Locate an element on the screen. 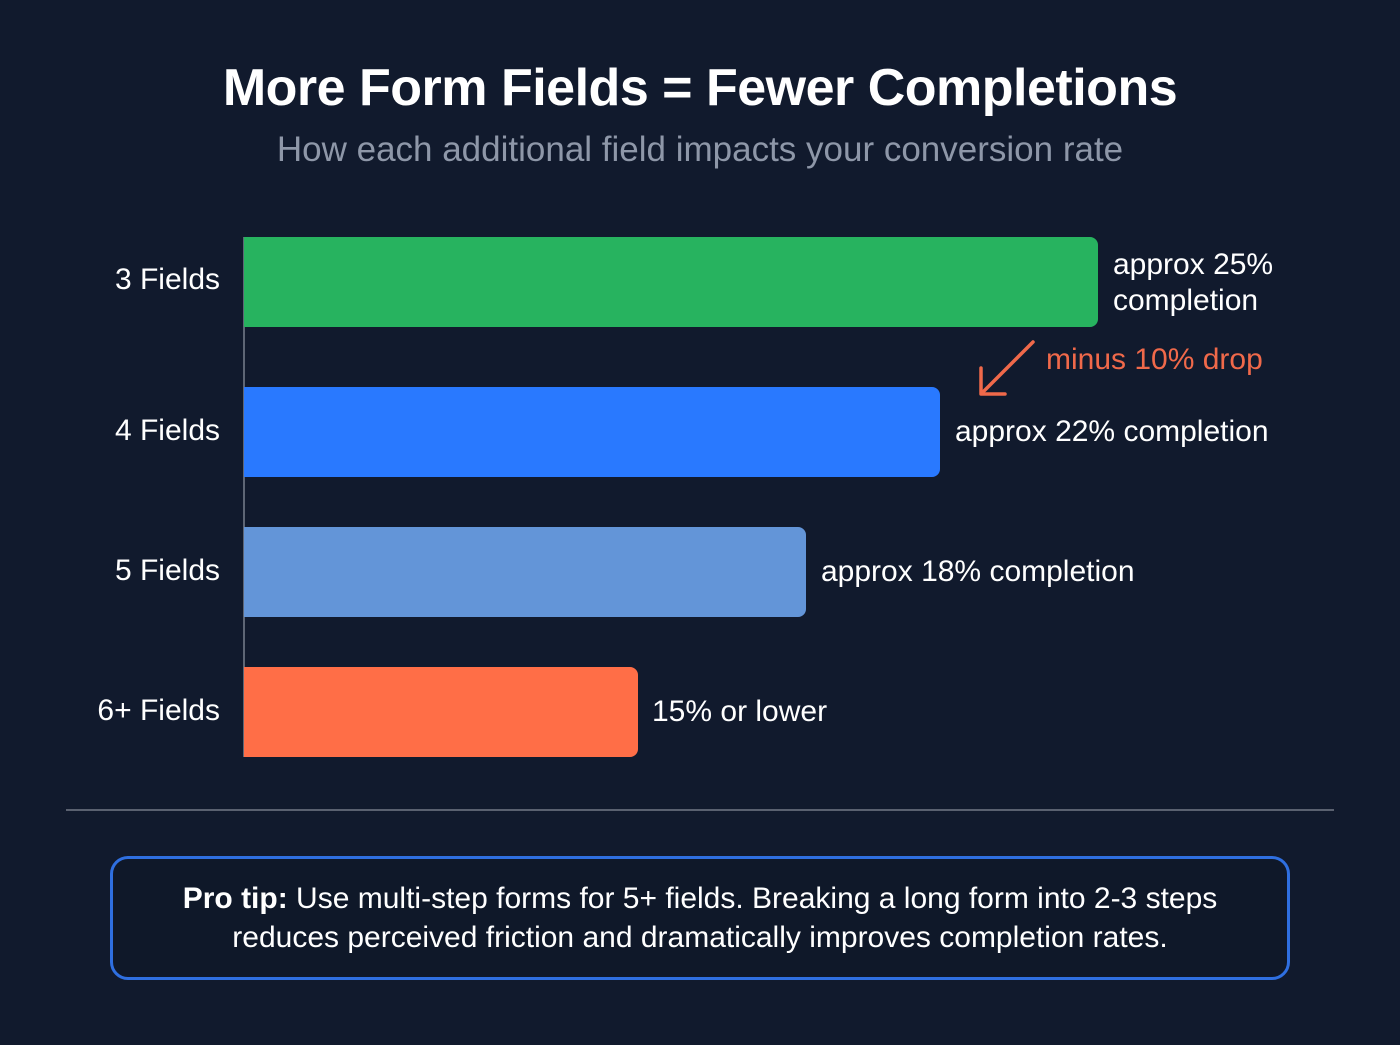  bar-5-fields is located at coordinates (525, 572).